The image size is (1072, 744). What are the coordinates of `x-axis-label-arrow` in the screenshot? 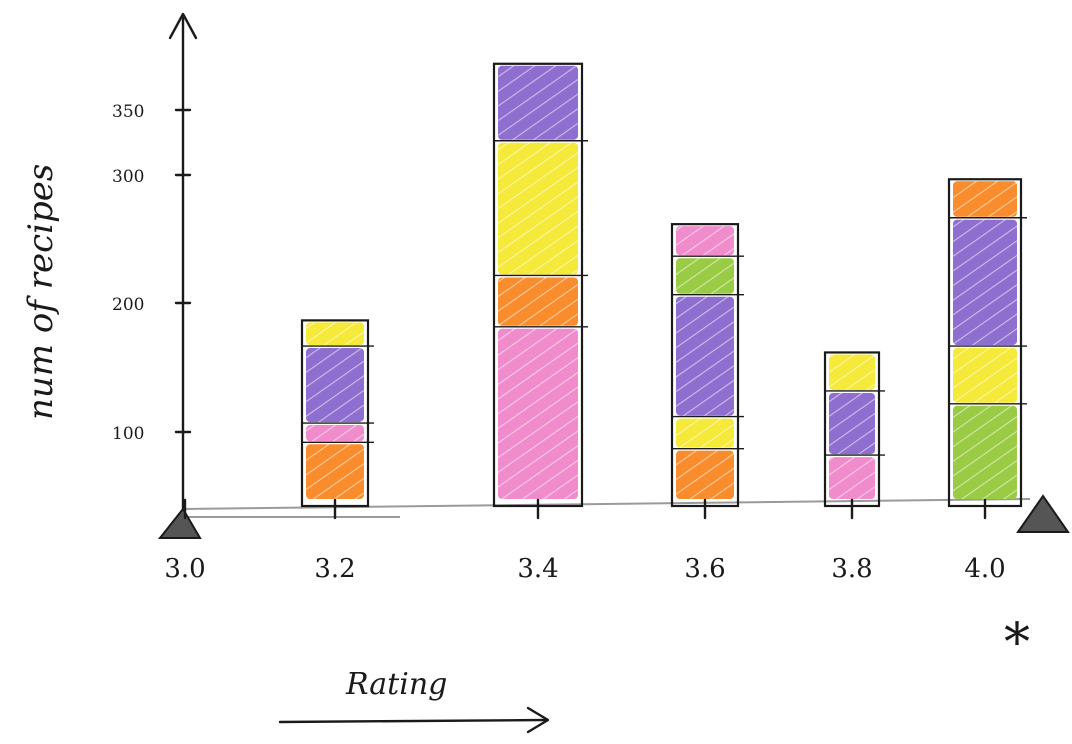 It's located at (412, 721).